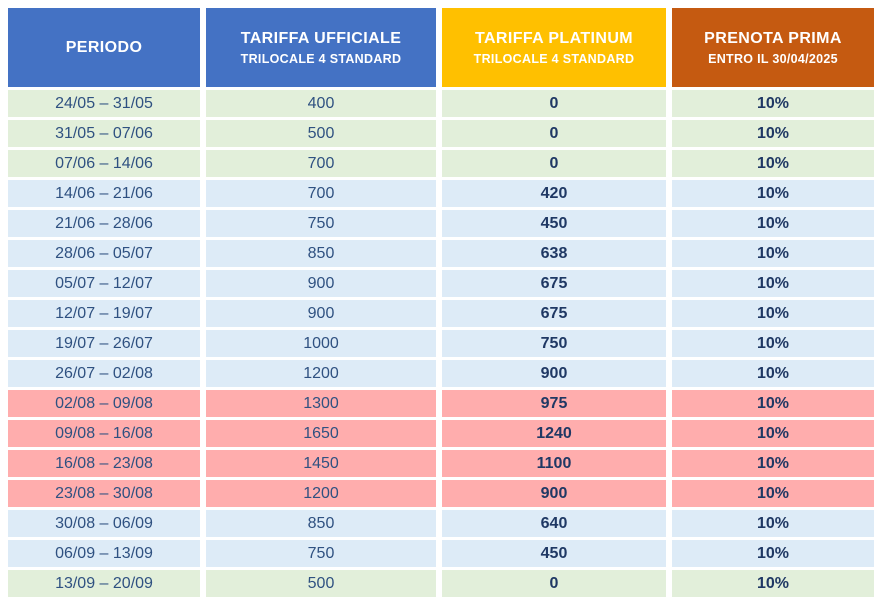 Image resolution: width=883 pixels, height=609 pixels. What do you see at coordinates (554, 403) in the screenshot?
I see `platinum-rate-cell: 975` at bounding box center [554, 403].